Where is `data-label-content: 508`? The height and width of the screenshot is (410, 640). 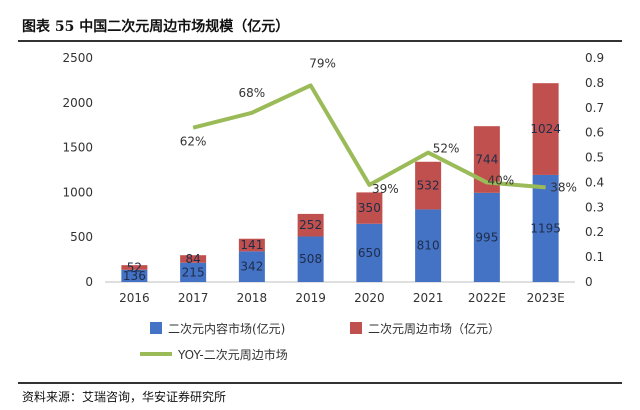 data-label-content: 508 is located at coordinates (310, 259).